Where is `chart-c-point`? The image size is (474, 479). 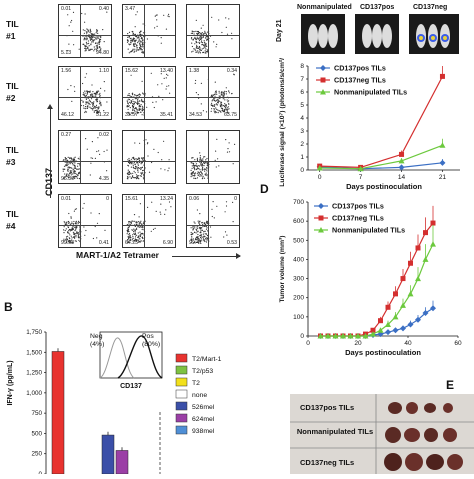 chart-c-point is located at coordinates (360, 168).